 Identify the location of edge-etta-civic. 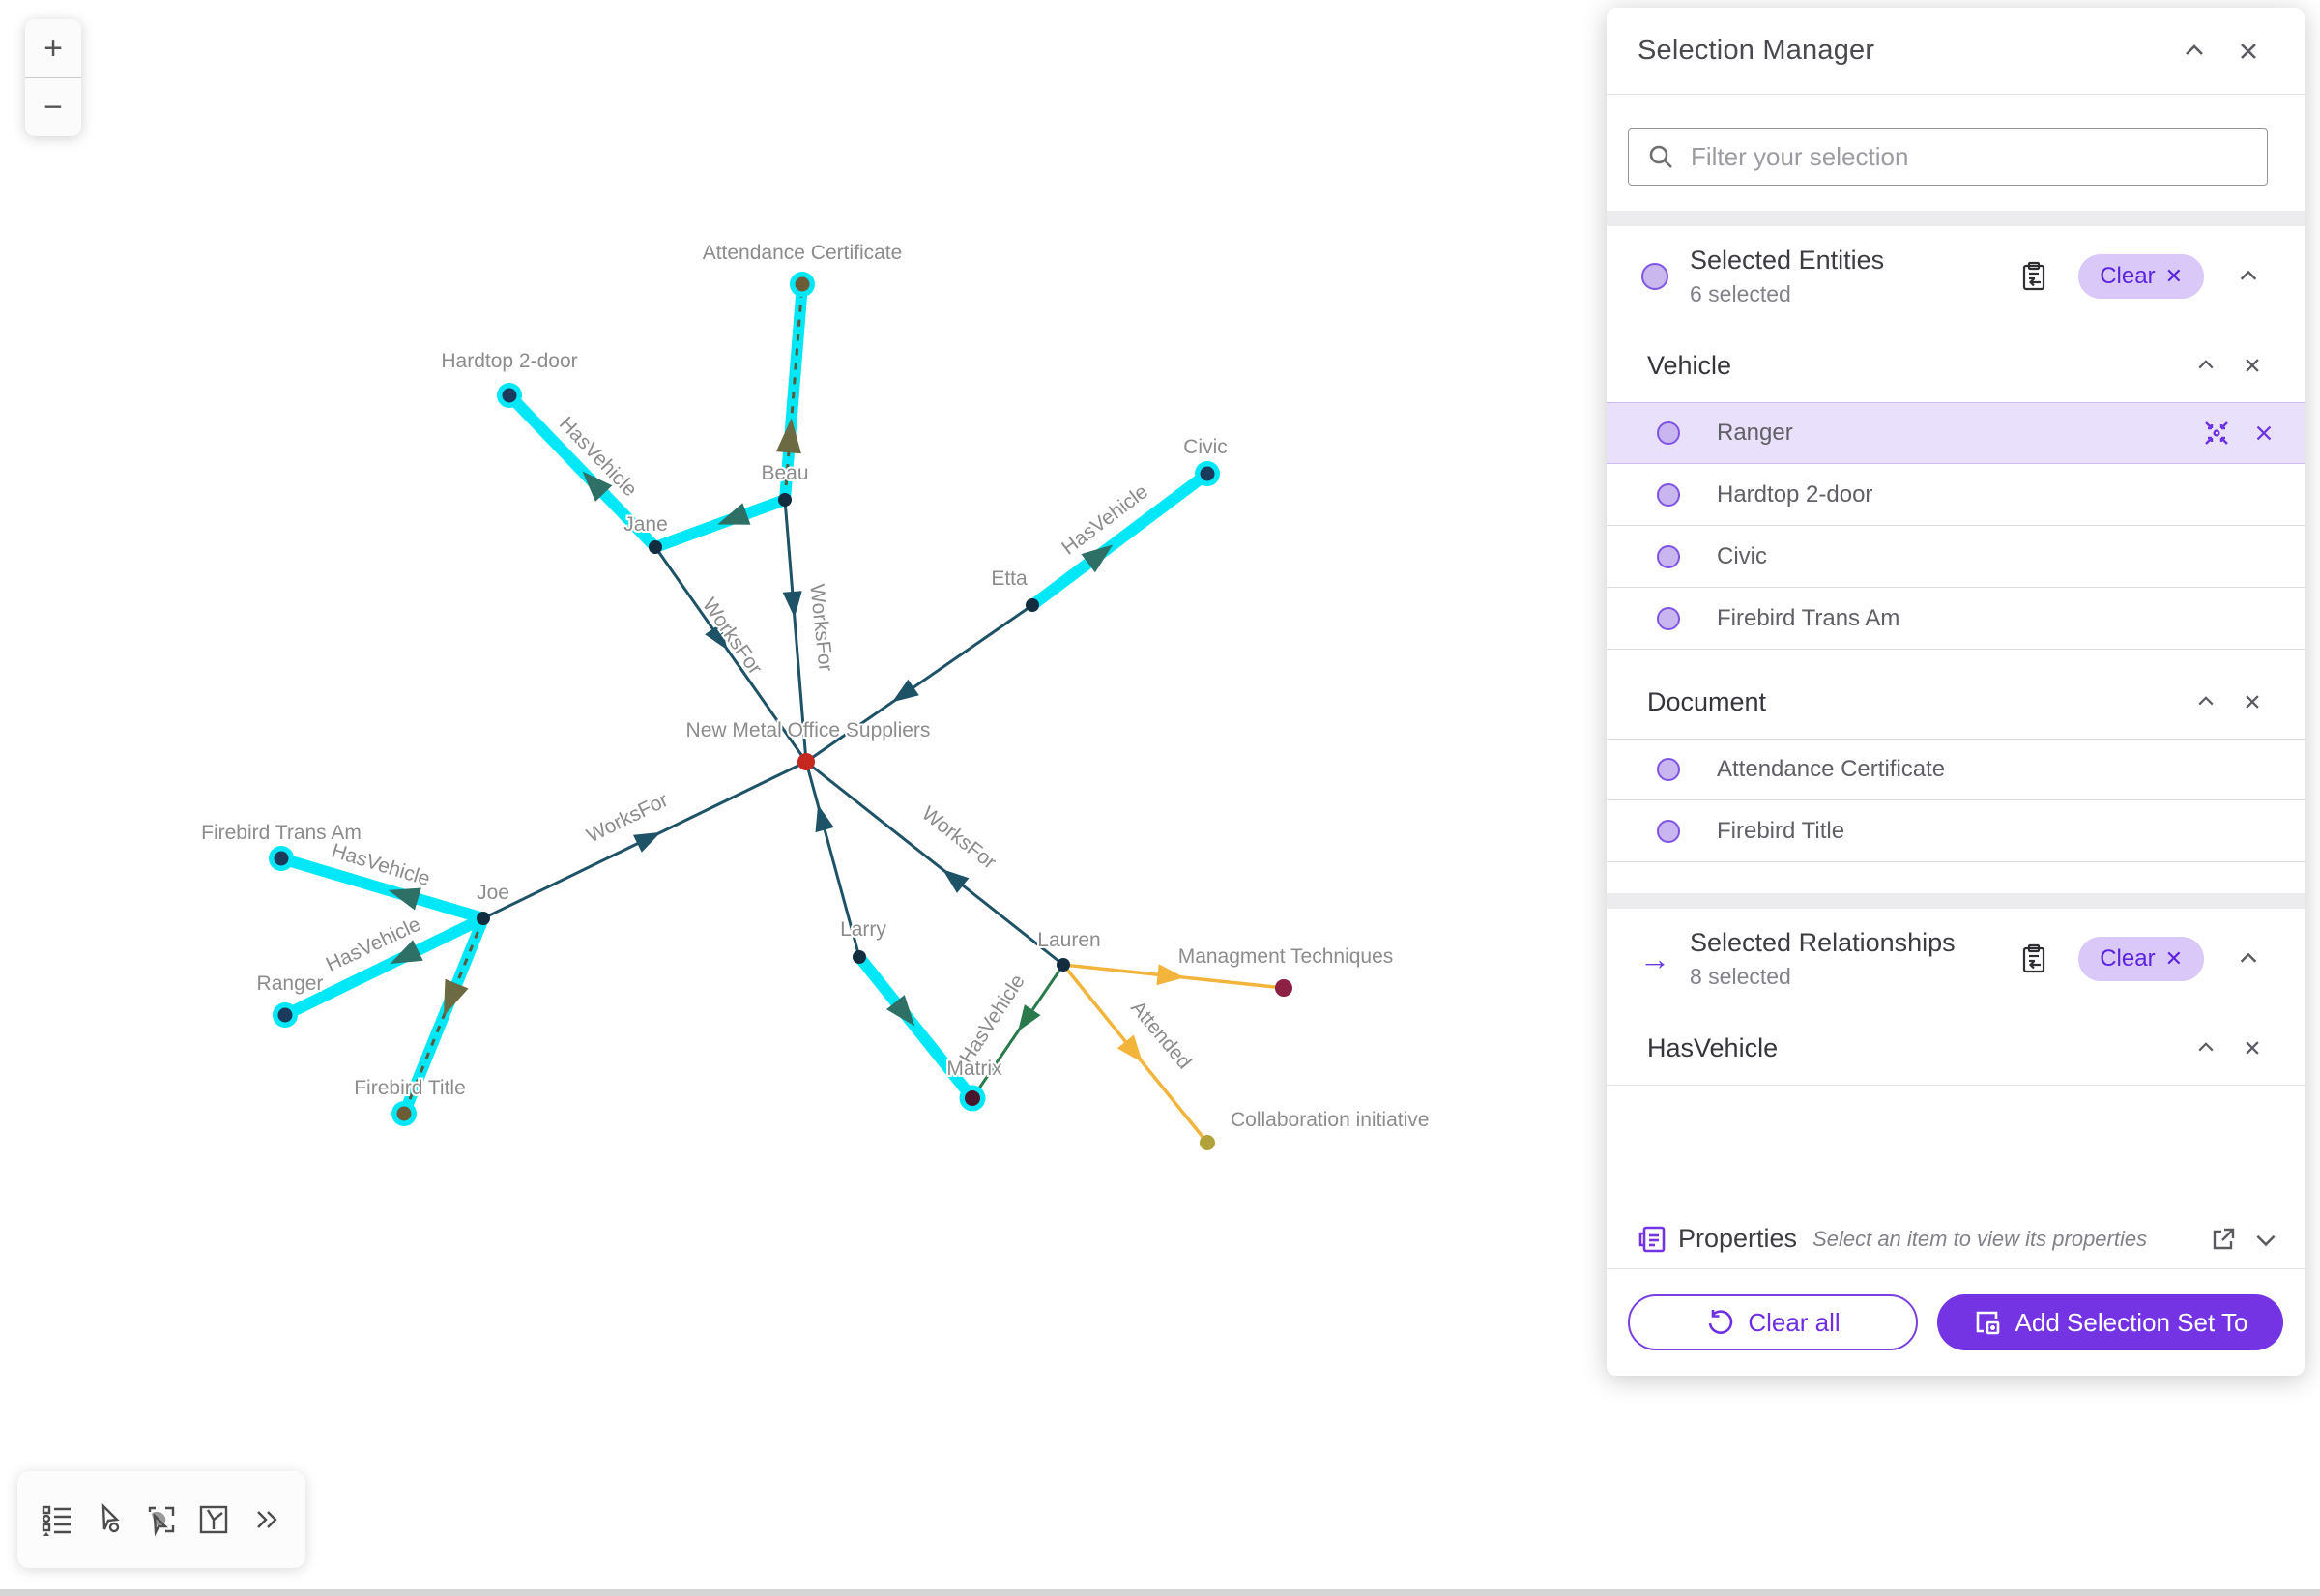
(1120, 539).